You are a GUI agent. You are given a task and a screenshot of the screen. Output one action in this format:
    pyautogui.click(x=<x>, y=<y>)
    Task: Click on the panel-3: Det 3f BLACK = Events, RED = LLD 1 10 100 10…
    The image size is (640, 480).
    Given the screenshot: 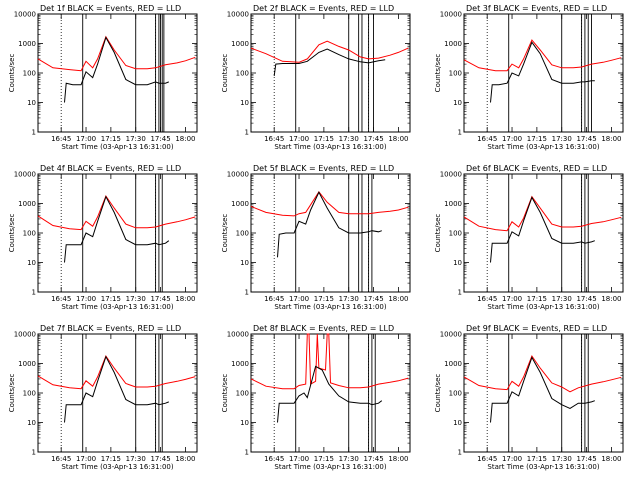 What is the action you would take?
    pyautogui.click(x=529, y=77)
    